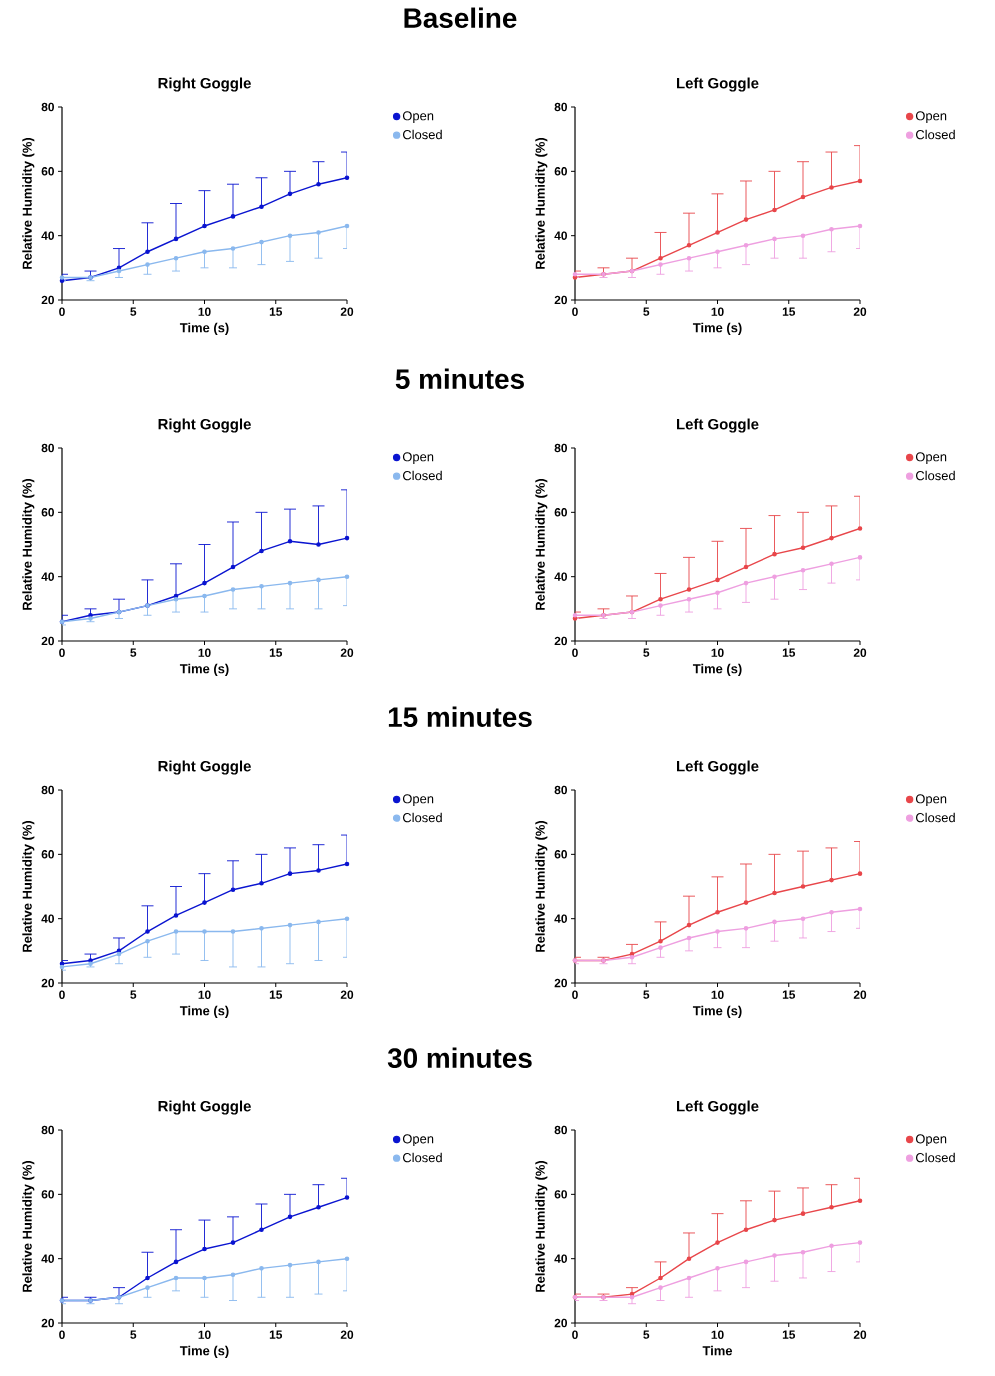  What do you see at coordinates (717, 1350) in the screenshot?
I see `x-axis-title: Time` at bounding box center [717, 1350].